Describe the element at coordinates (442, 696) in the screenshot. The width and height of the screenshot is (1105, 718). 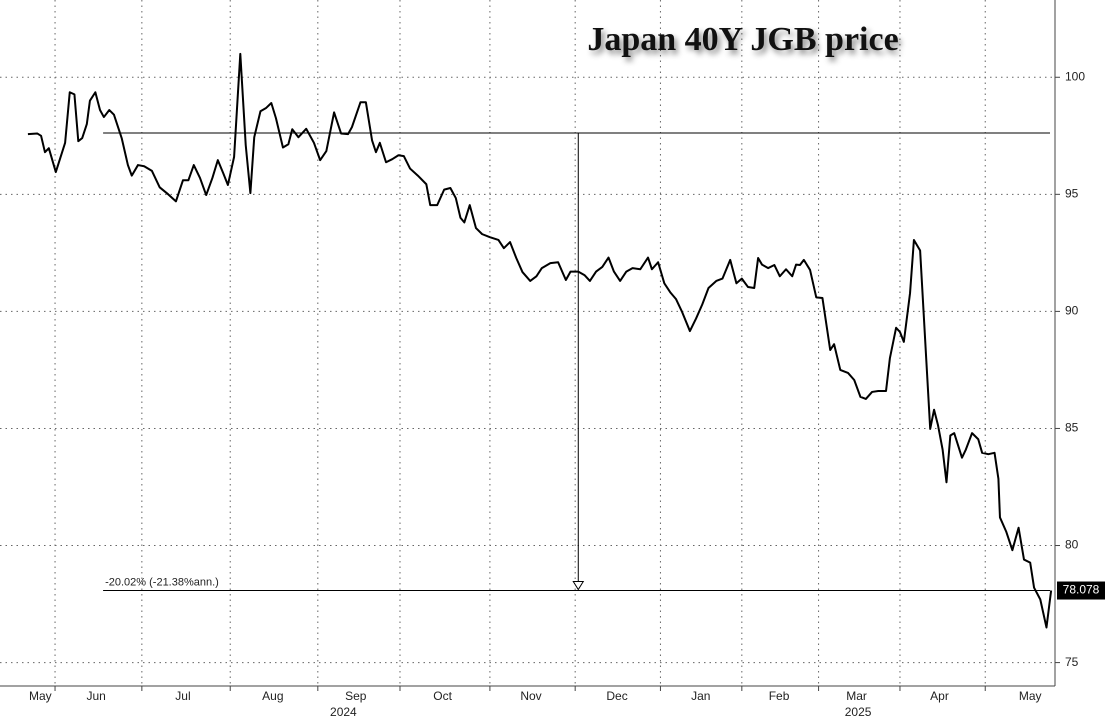
I see `x-tick-label: Oct` at that location.